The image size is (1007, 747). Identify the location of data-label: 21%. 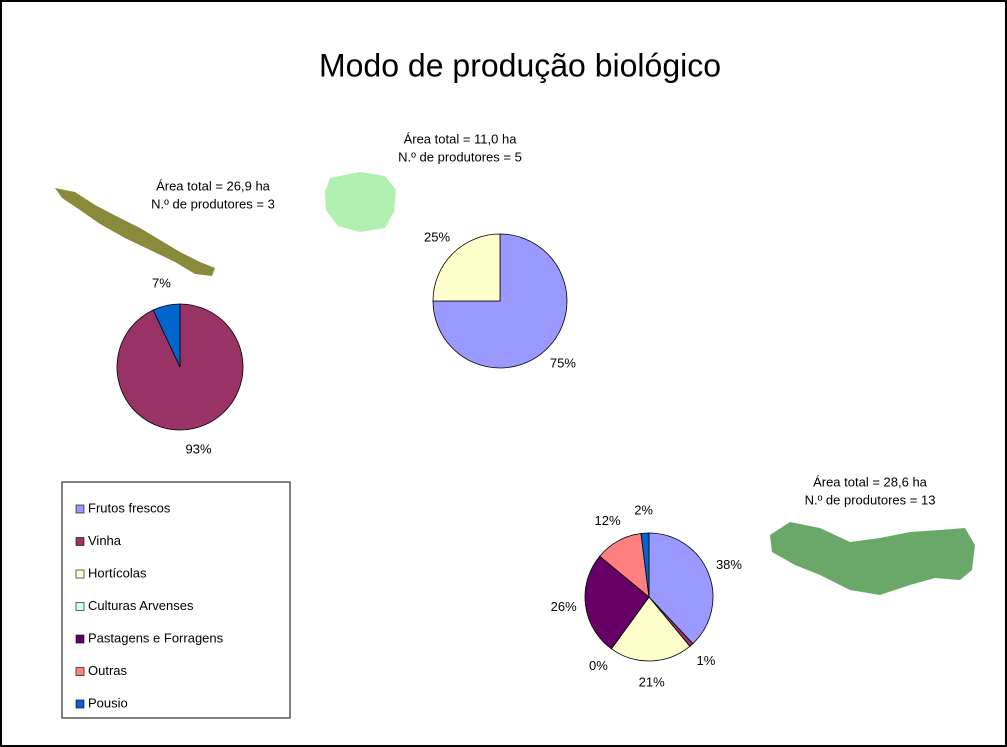
(652, 681).